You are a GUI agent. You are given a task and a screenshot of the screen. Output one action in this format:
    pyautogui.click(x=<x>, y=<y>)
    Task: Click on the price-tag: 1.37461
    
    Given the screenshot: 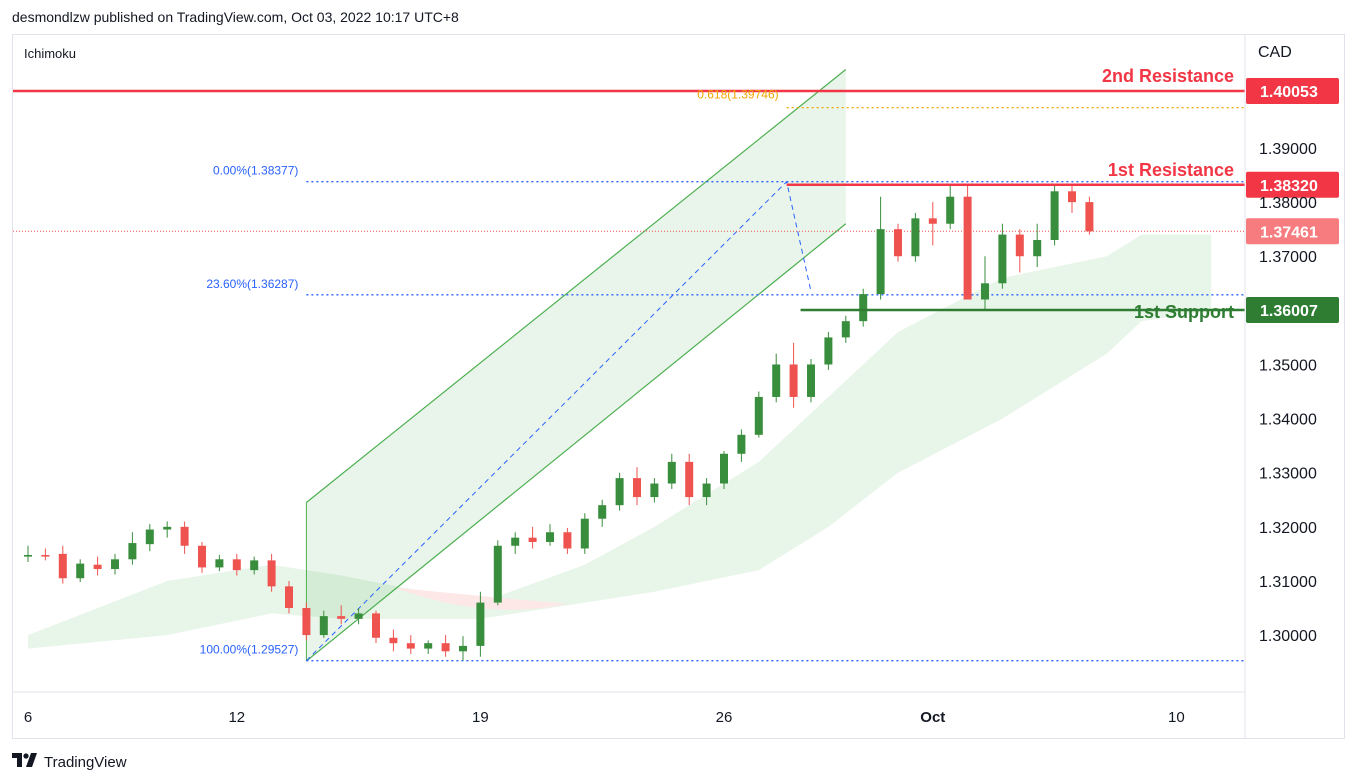 What is the action you would take?
    pyautogui.click(x=1292, y=231)
    